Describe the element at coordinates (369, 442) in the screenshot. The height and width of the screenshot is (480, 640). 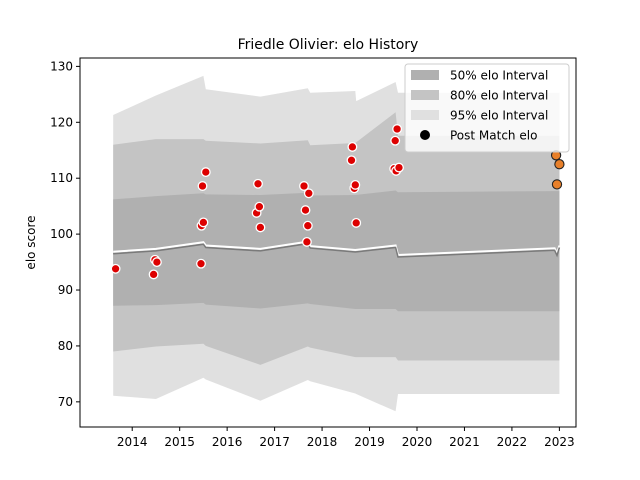
I see `x-tick-label: 2019` at that location.